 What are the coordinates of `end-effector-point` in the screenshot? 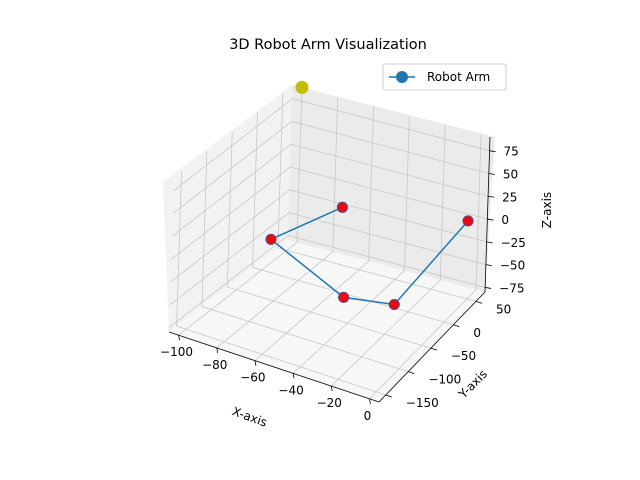 It's located at (302, 87).